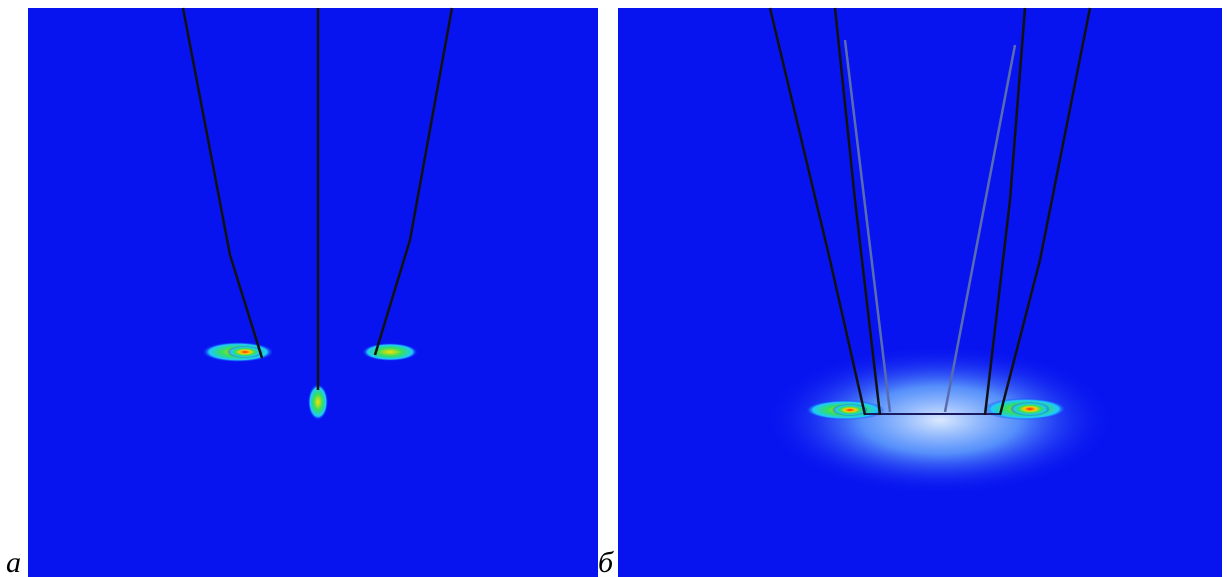 This screenshot has height=577, width=1227. I want to click on glow, so click(940, 420).